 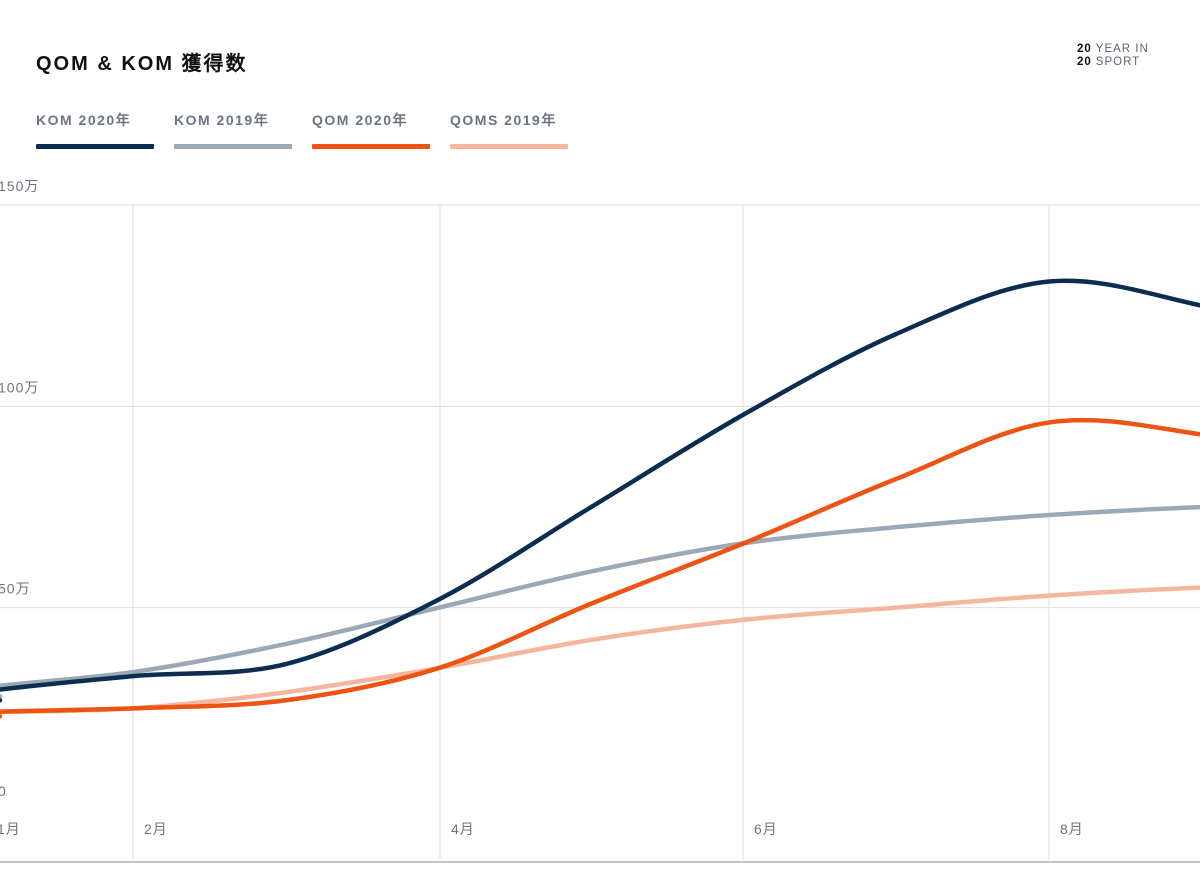 I want to click on y-tick-label: 50万, so click(x=15, y=589).